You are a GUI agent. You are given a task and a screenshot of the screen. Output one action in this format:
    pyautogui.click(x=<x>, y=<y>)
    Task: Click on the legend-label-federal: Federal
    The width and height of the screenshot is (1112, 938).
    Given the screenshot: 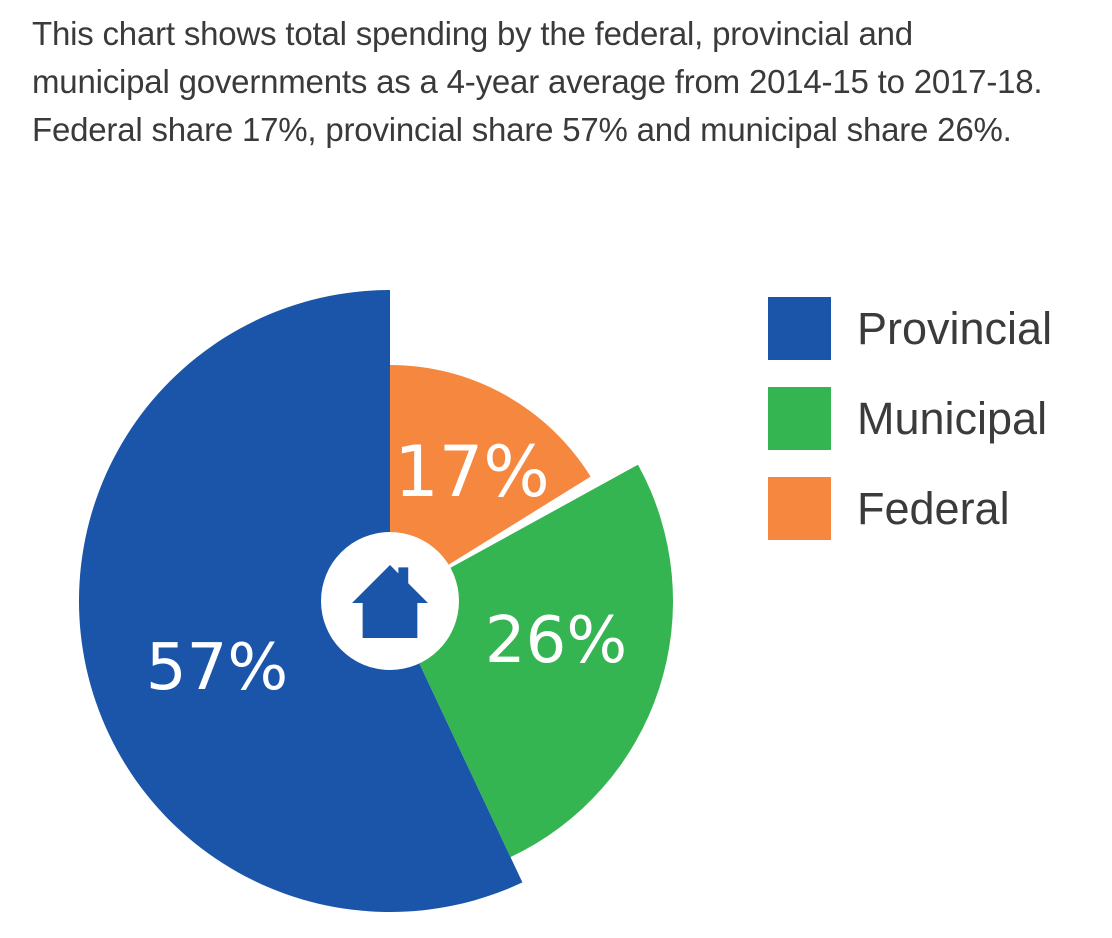 What is the action you would take?
    pyautogui.click(x=933, y=508)
    